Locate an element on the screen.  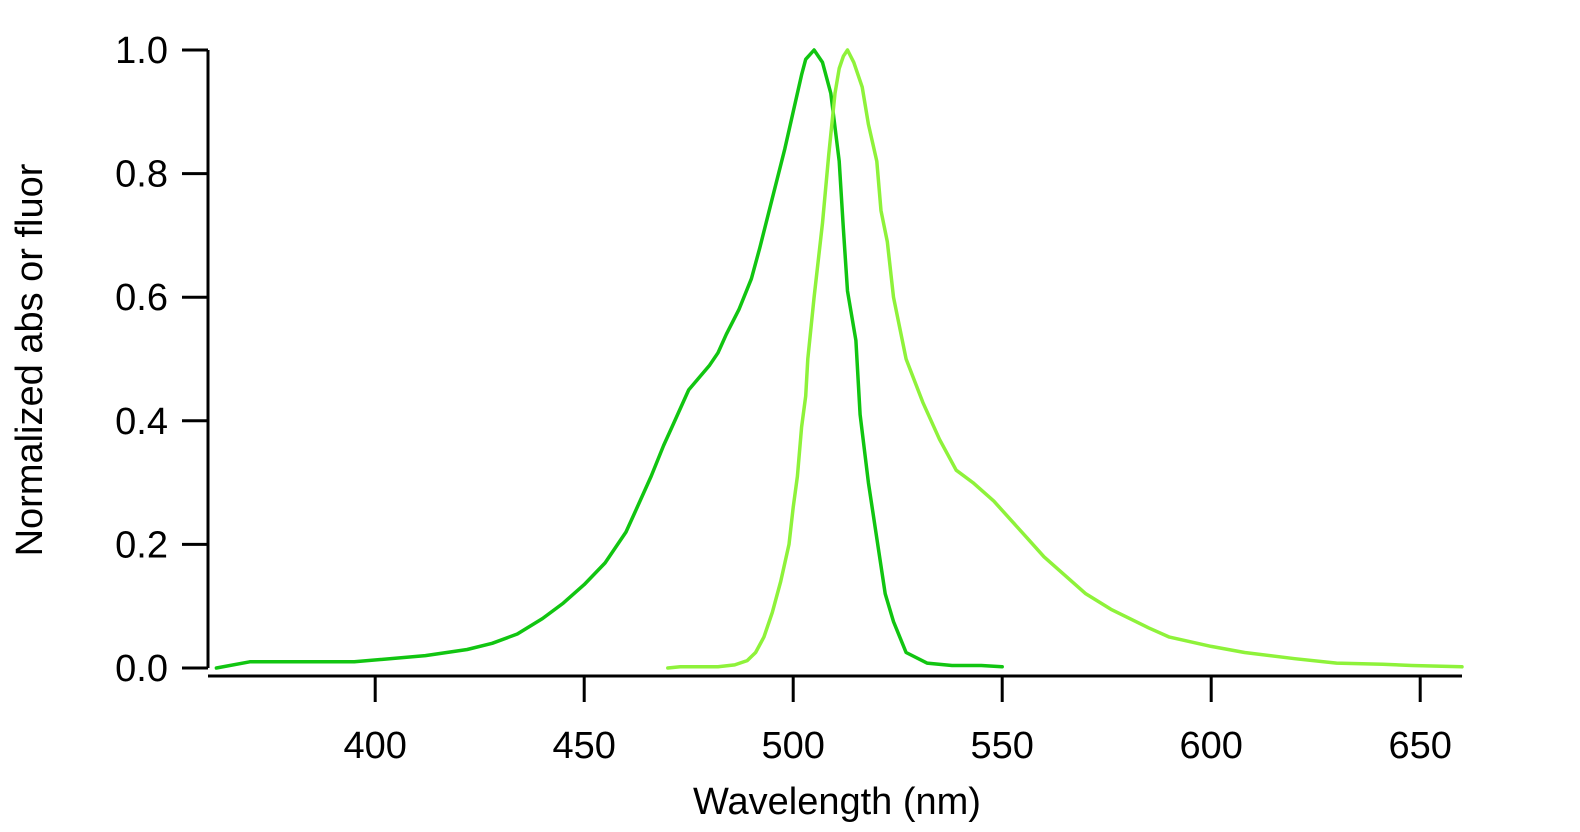
y-tick-label: 0.4 is located at coordinates (141, 422).